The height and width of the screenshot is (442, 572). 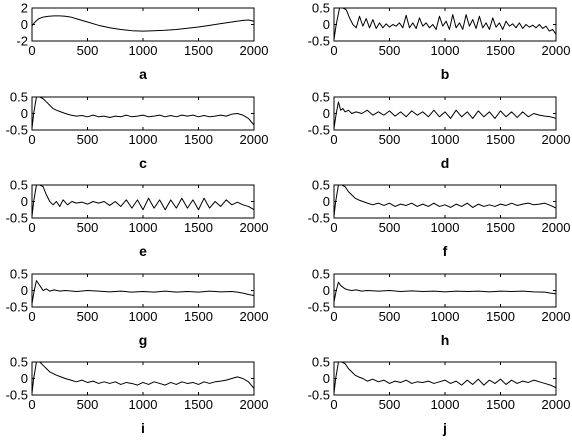 I want to click on panel-label: c, so click(x=143, y=163).